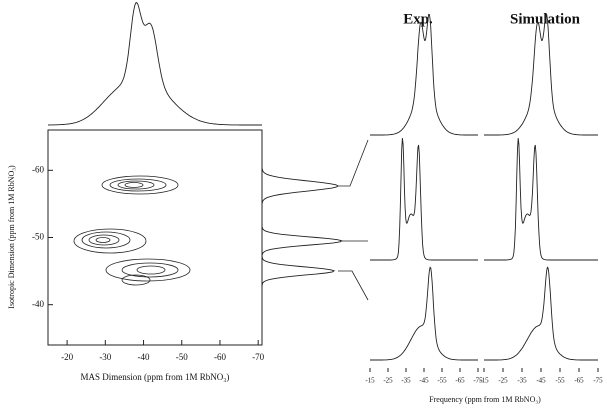  I want to click on x-tick-label: -20, so click(67, 357).